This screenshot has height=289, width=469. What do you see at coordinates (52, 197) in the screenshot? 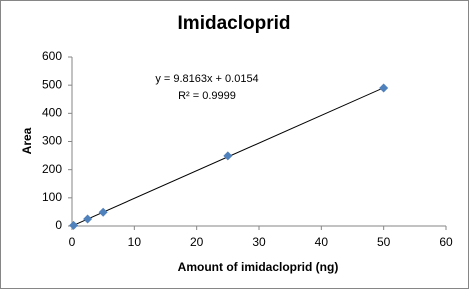
I see `y-tick-label: 100` at bounding box center [52, 197].